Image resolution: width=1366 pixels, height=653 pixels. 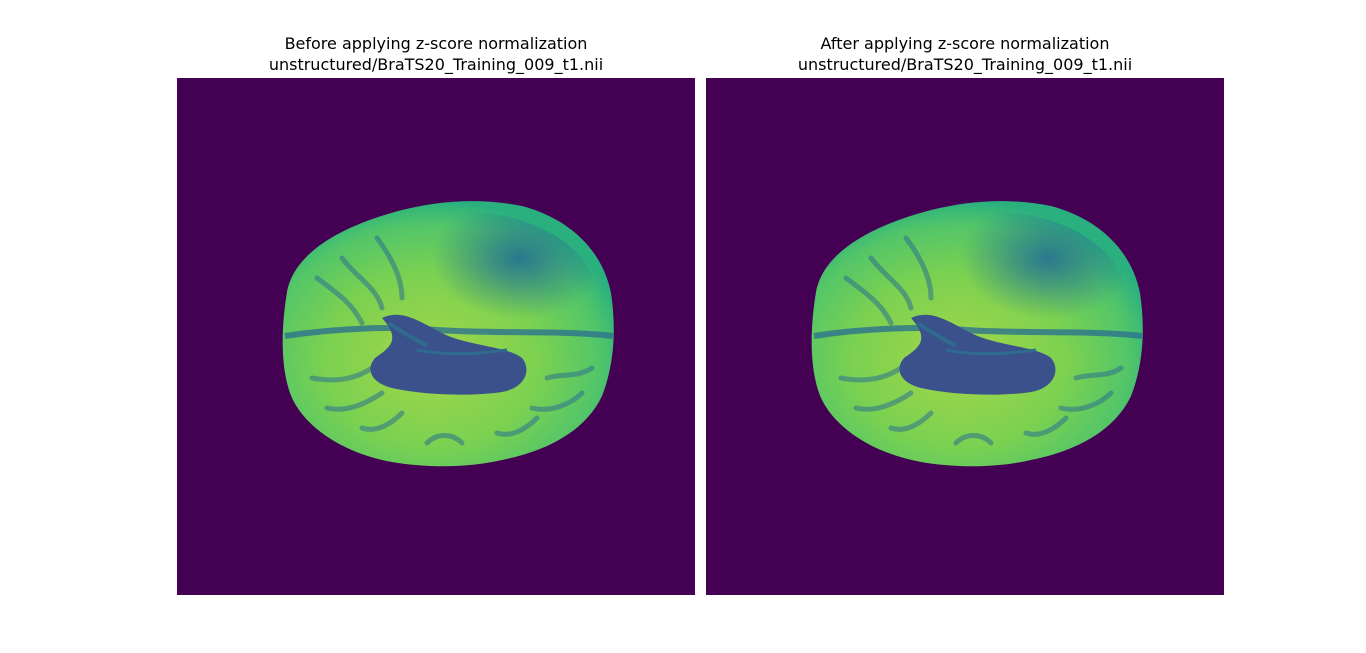 What do you see at coordinates (965, 43) in the screenshot?
I see `title-line-1: After applying z-score normalization` at bounding box center [965, 43].